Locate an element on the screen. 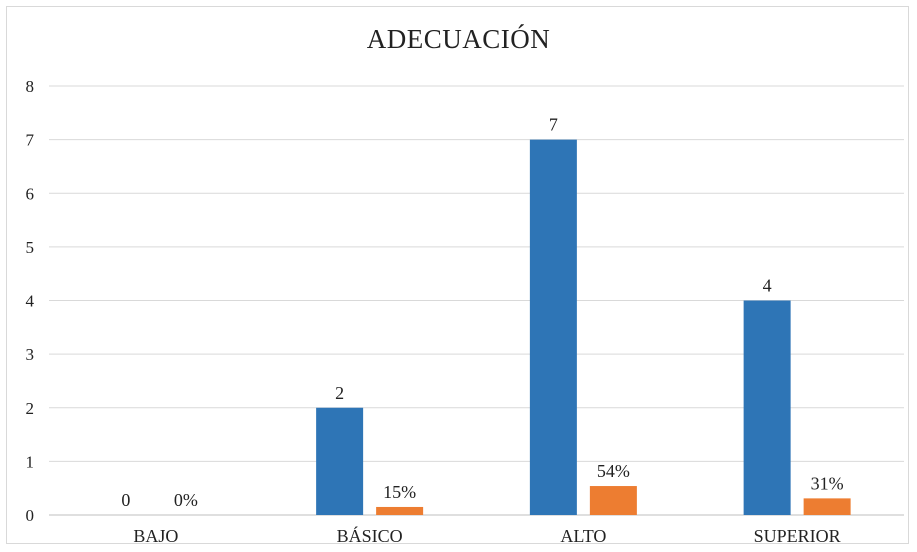  data-label: 4 is located at coordinates (767, 286).